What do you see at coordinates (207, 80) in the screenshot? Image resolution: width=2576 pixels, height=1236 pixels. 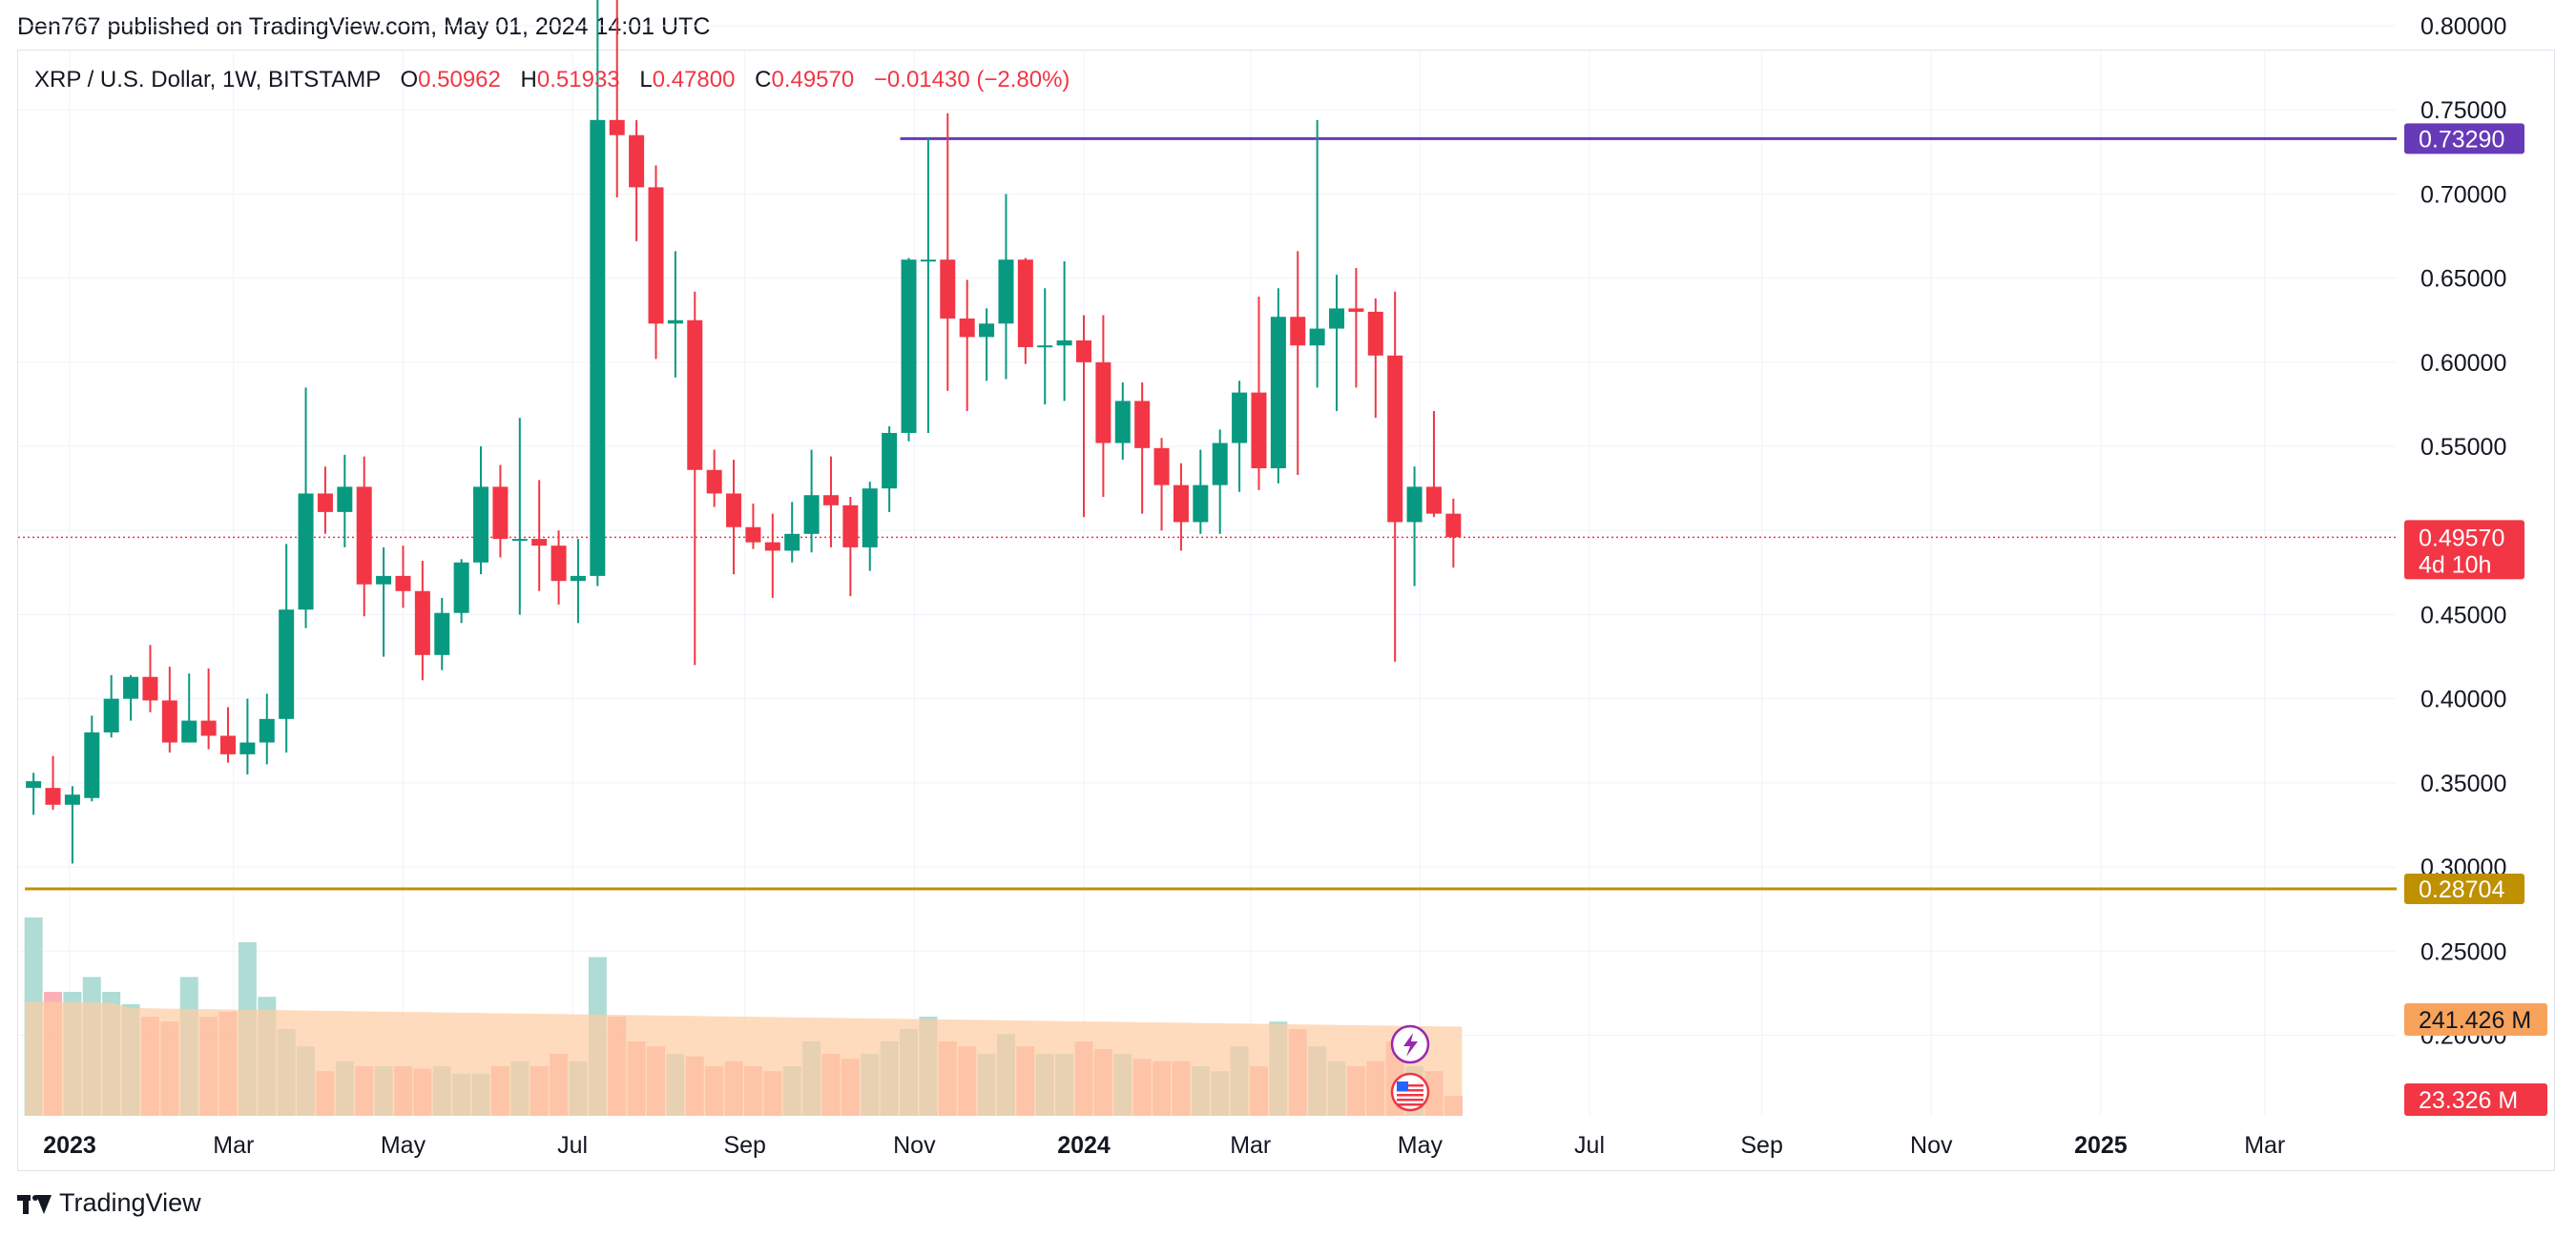 I see `legend-symbol: XRP / U.S. Dollar, 1W, BITSTAMP` at bounding box center [207, 80].